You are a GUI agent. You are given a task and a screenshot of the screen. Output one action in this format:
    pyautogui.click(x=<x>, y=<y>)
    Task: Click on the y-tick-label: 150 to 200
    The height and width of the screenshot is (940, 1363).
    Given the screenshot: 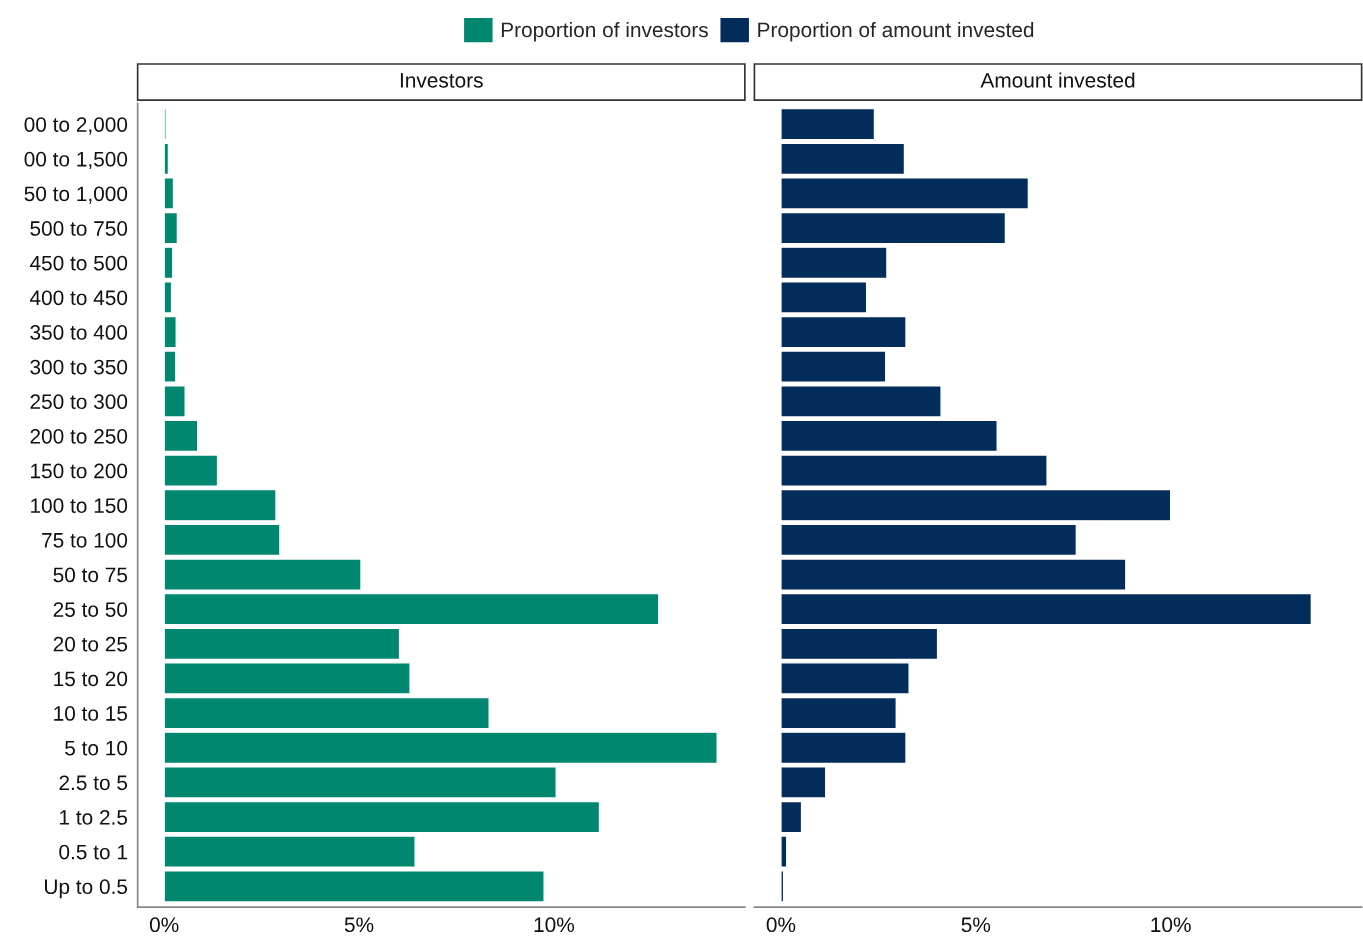 What is the action you would take?
    pyautogui.click(x=79, y=471)
    